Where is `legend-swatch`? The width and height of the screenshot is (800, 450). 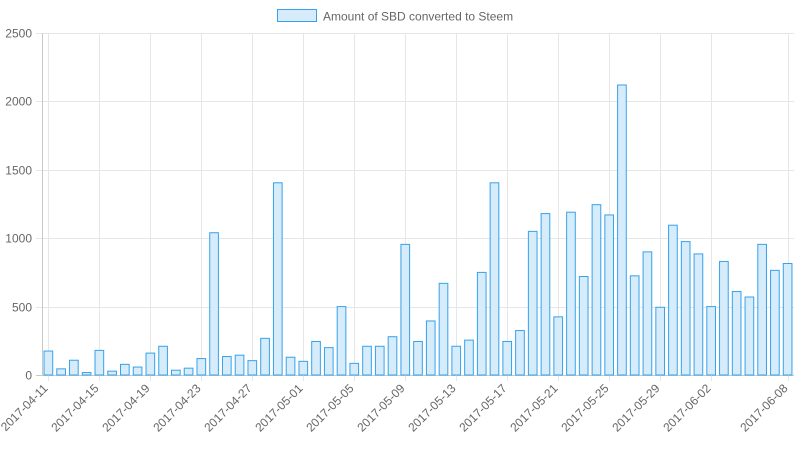 legend-swatch is located at coordinates (297, 15).